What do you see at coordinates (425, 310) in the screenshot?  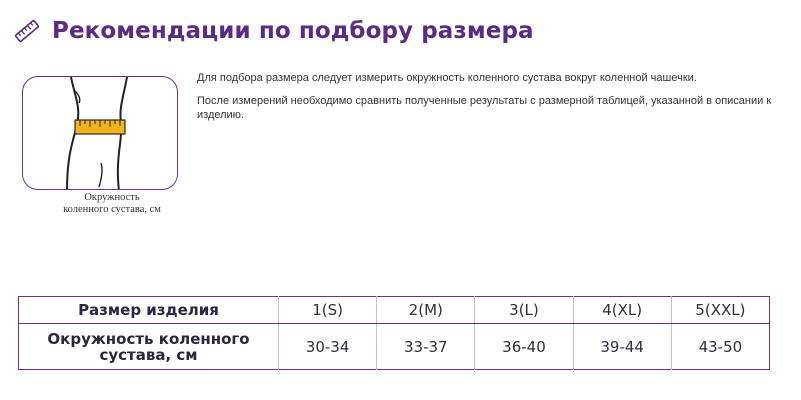 I see `size-cell: 2(M)` at bounding box center [425, 310].